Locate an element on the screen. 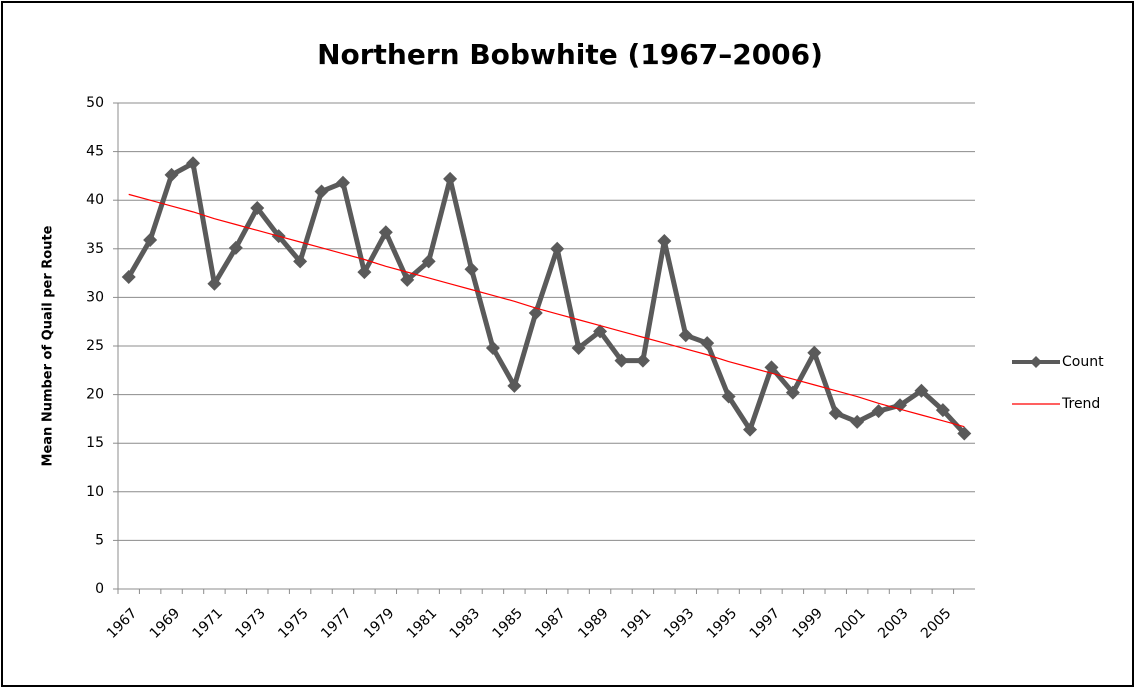  chart-title: Northern Bobwhite (1967–2006) is located at coordinates (570, 54).